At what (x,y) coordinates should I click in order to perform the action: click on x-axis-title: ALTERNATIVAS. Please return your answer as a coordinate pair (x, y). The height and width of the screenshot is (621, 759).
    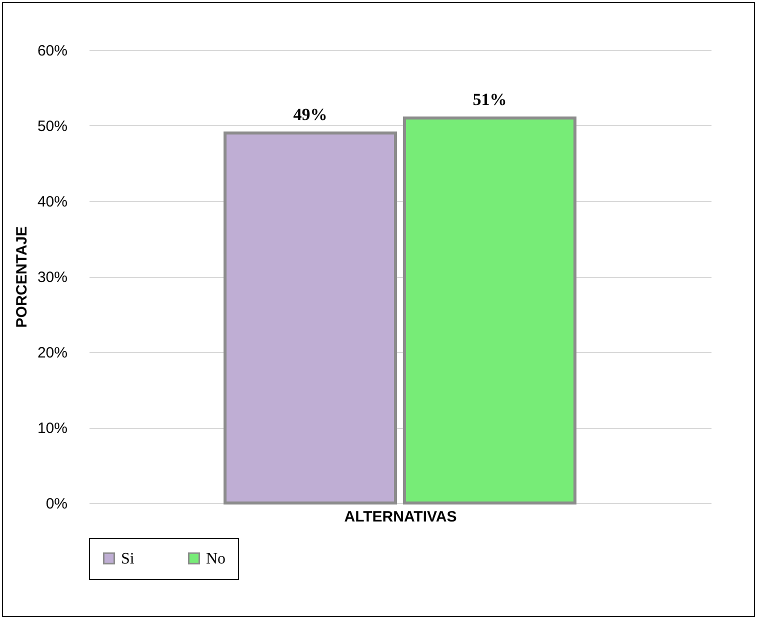
    Looking at the image, I should click on (400, 517).